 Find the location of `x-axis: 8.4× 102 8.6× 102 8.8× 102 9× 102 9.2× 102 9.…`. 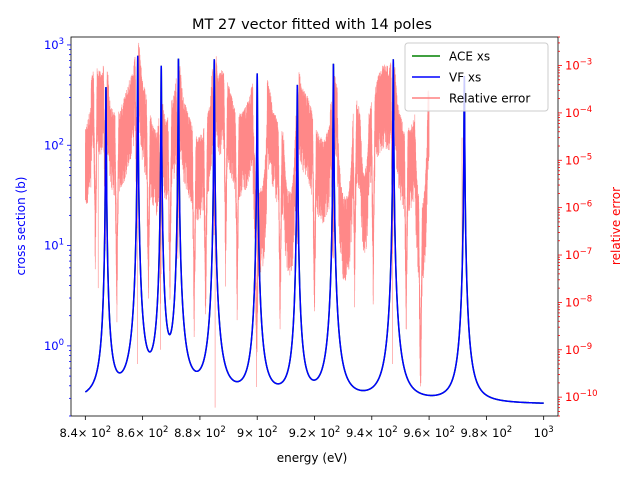

x-axis: 8.4× 102 8.6× 102 8.8× 102 9× 102 9.2× 102 9.… is located at coordinates (306, 428).